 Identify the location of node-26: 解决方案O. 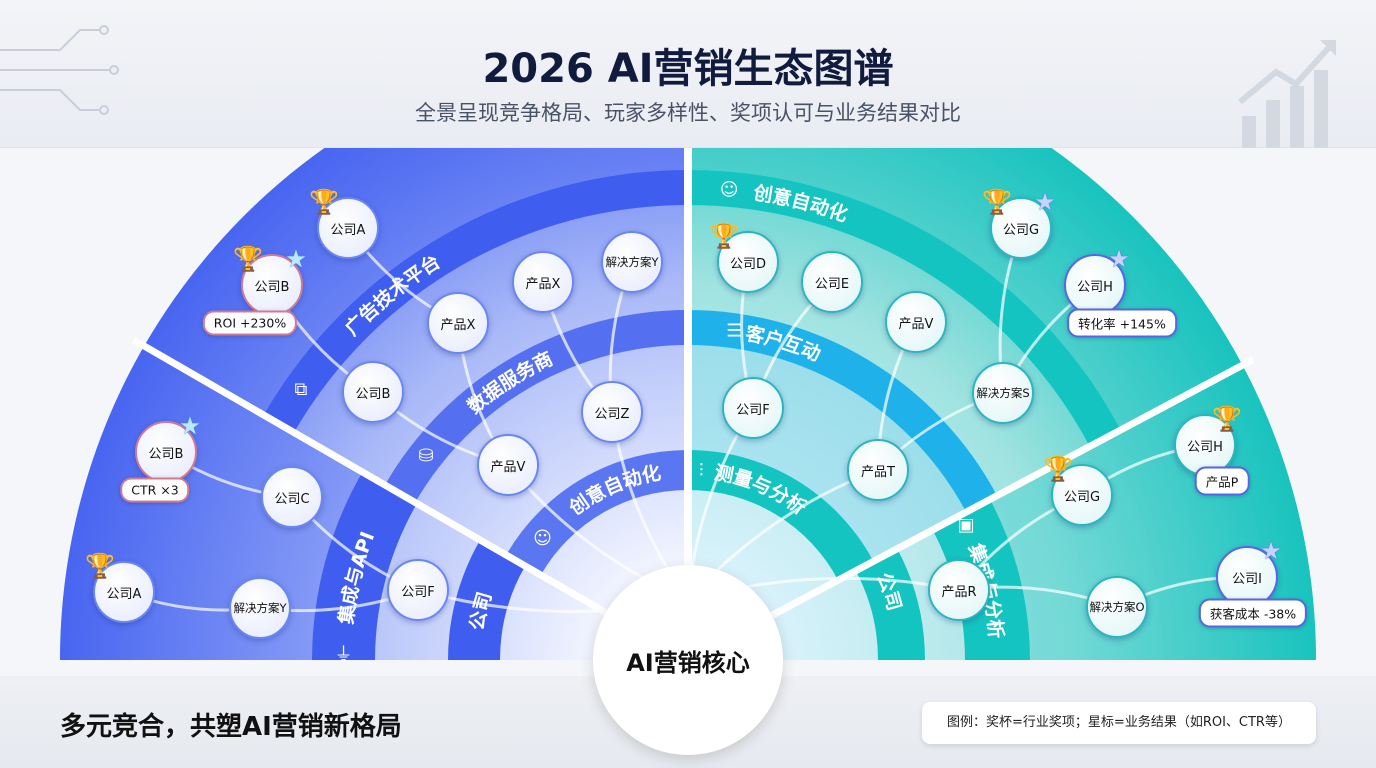
(1117, 607).